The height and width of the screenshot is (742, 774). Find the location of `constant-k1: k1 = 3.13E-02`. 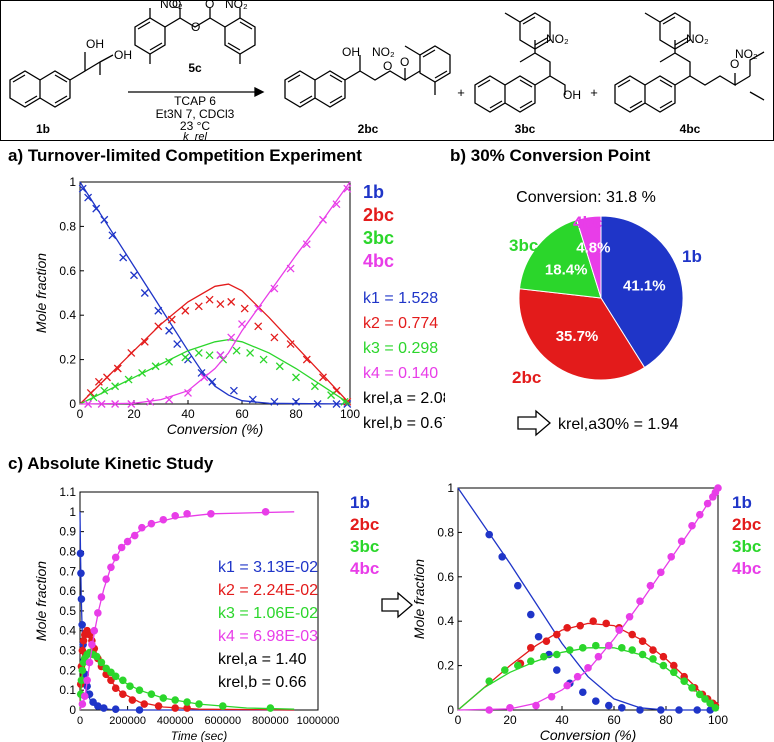

constant-k1: k1 = 3.13E-02 is located at coordinates (268, 567).